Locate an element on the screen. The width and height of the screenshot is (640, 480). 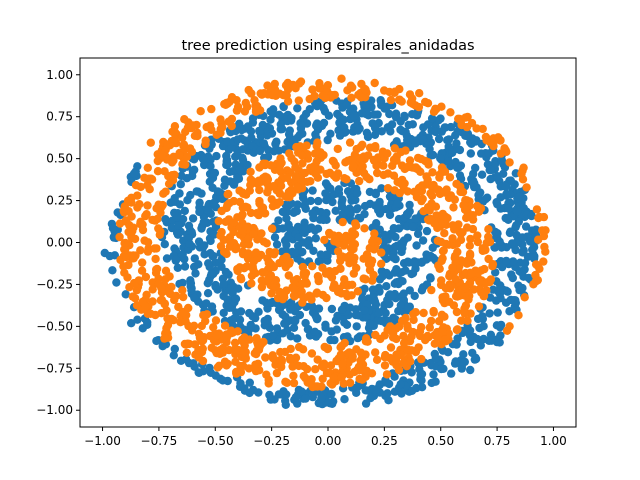
x-tick-label: 1.00 is located at coordinates (553, 441).